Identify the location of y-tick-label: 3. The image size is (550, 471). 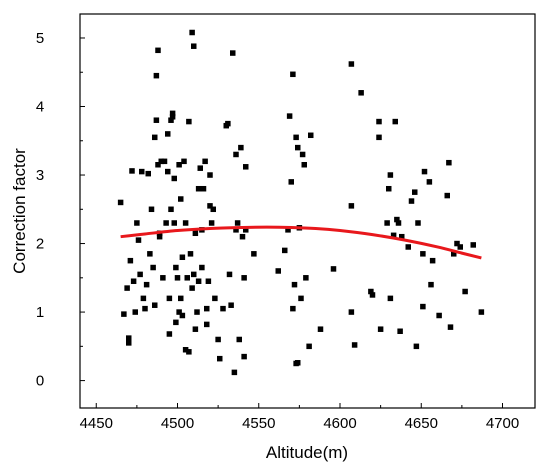
(40, 175).